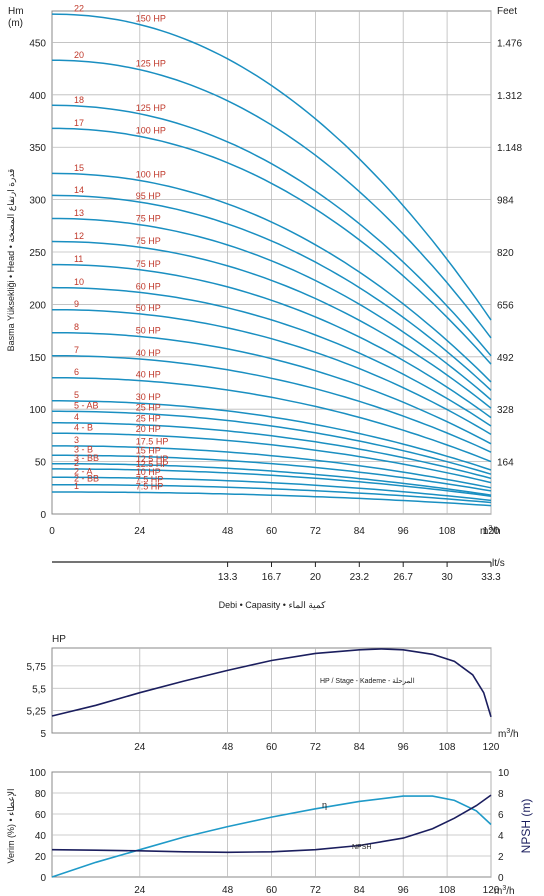  I want to click on head-y-tick-label: 300, so click(37, 201).